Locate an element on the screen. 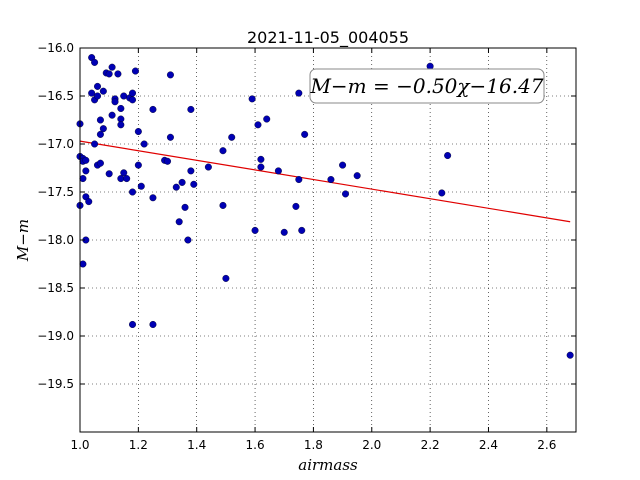 This screenshot has width=640, height=480. fit-line is located at coordinates (325, 181).